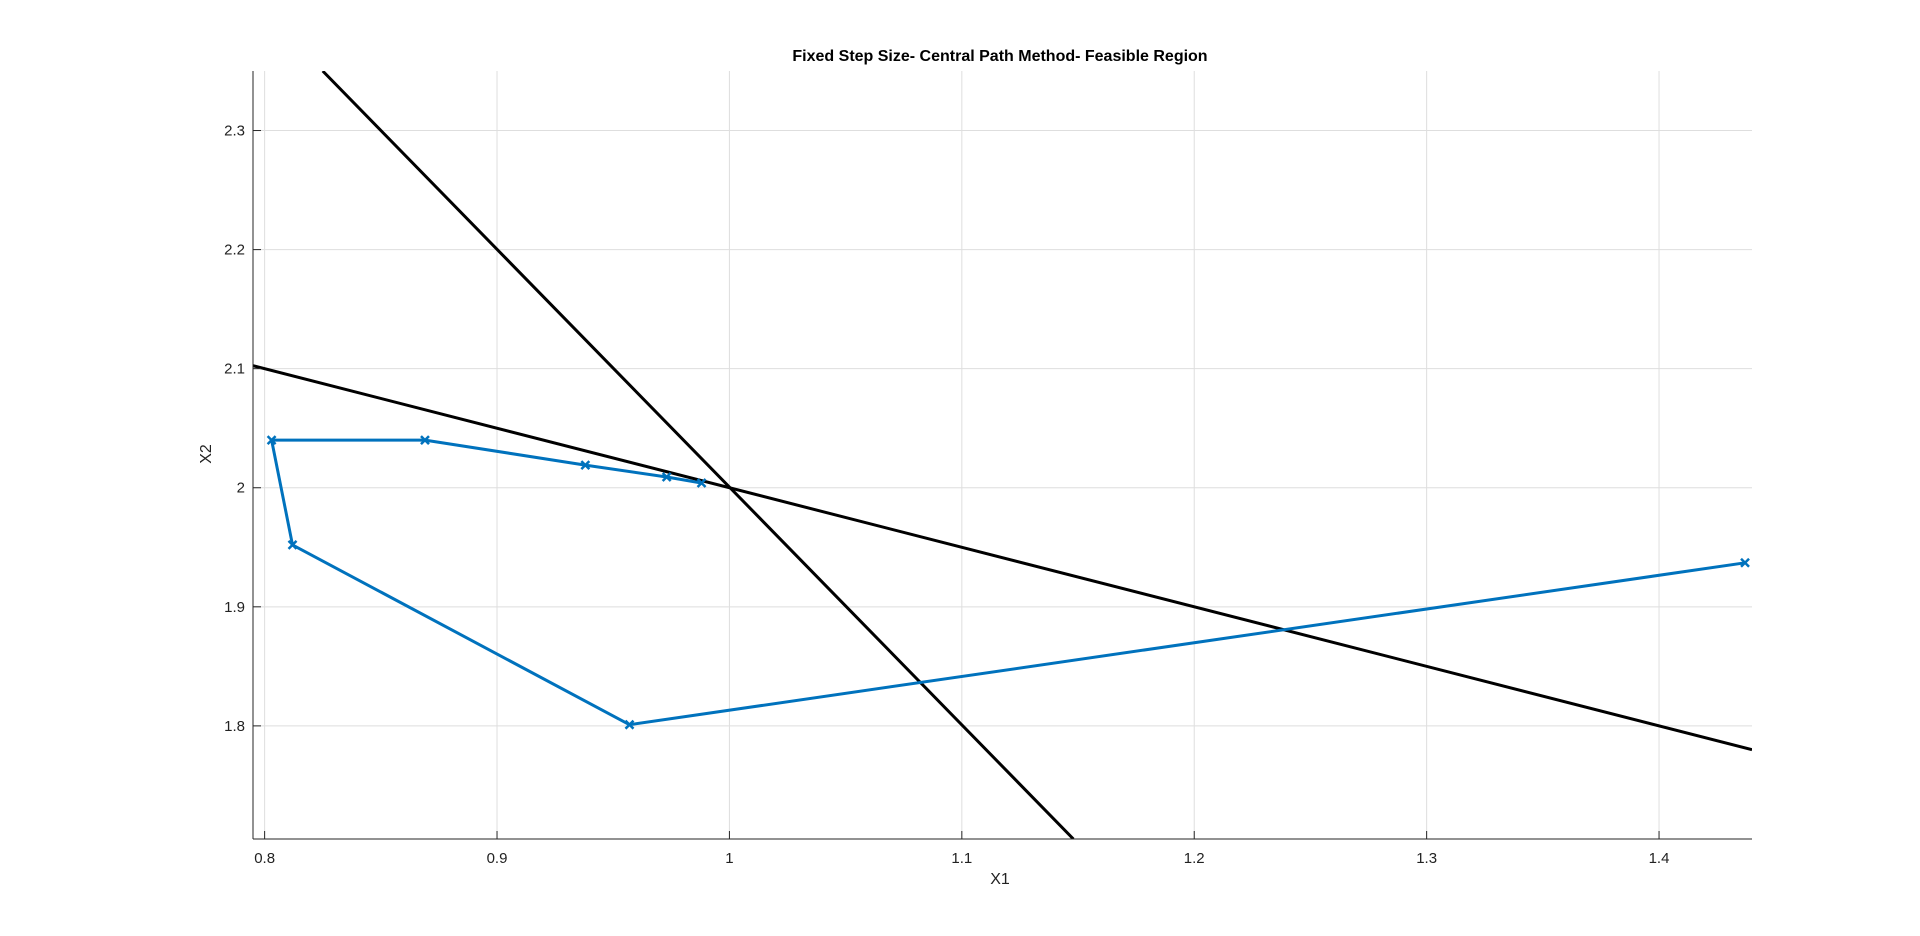 The image size is (1920, 936). Describe the element at coordinates (241, 488) in the screenshot. I see `y-tick-label: 2` at that location.